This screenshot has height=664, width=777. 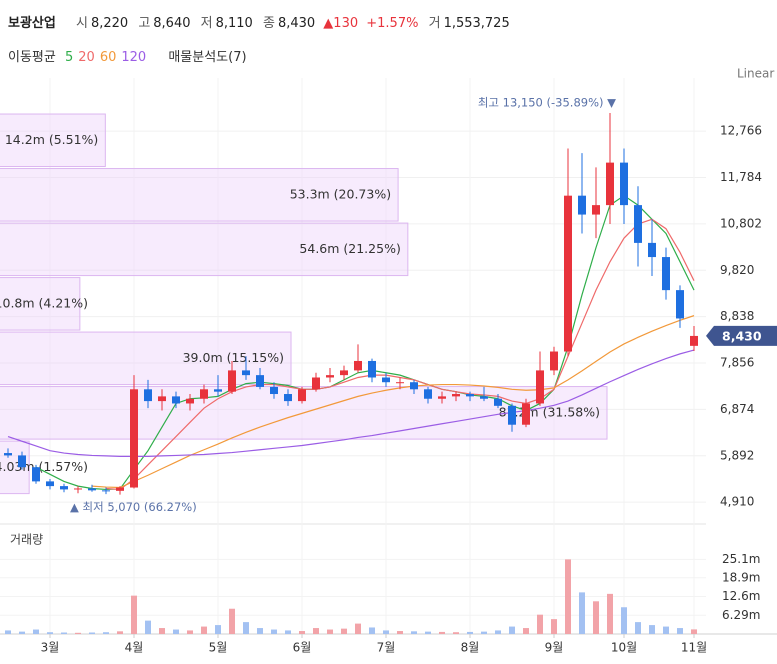 I want to click on x-tick-label: 9월, so click(x=554, y=648).